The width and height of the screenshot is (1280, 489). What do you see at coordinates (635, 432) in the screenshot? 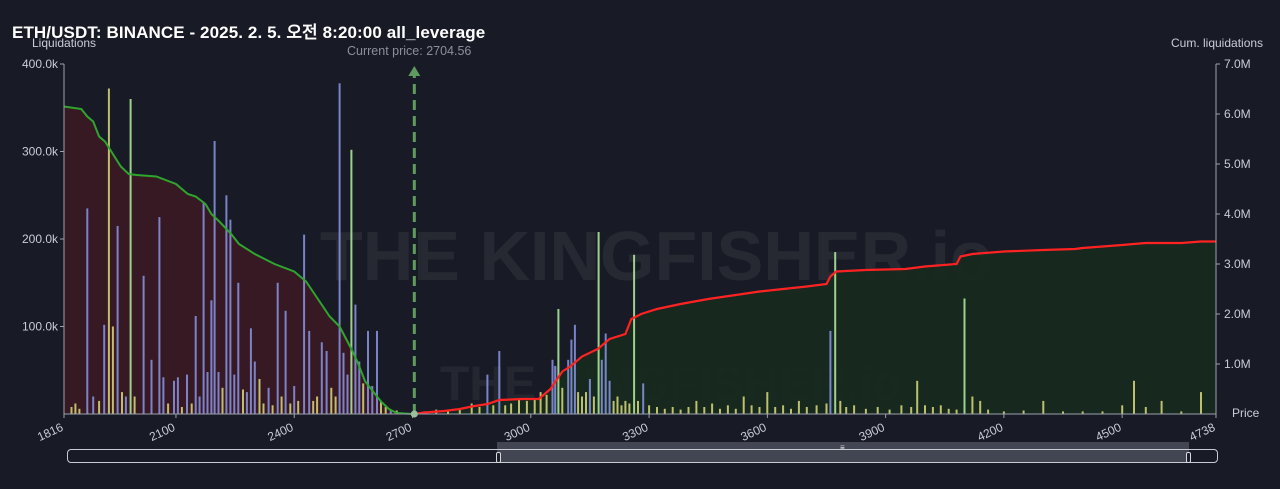
I see `x-tick-label: 3300` at bounding box center [635, 432].